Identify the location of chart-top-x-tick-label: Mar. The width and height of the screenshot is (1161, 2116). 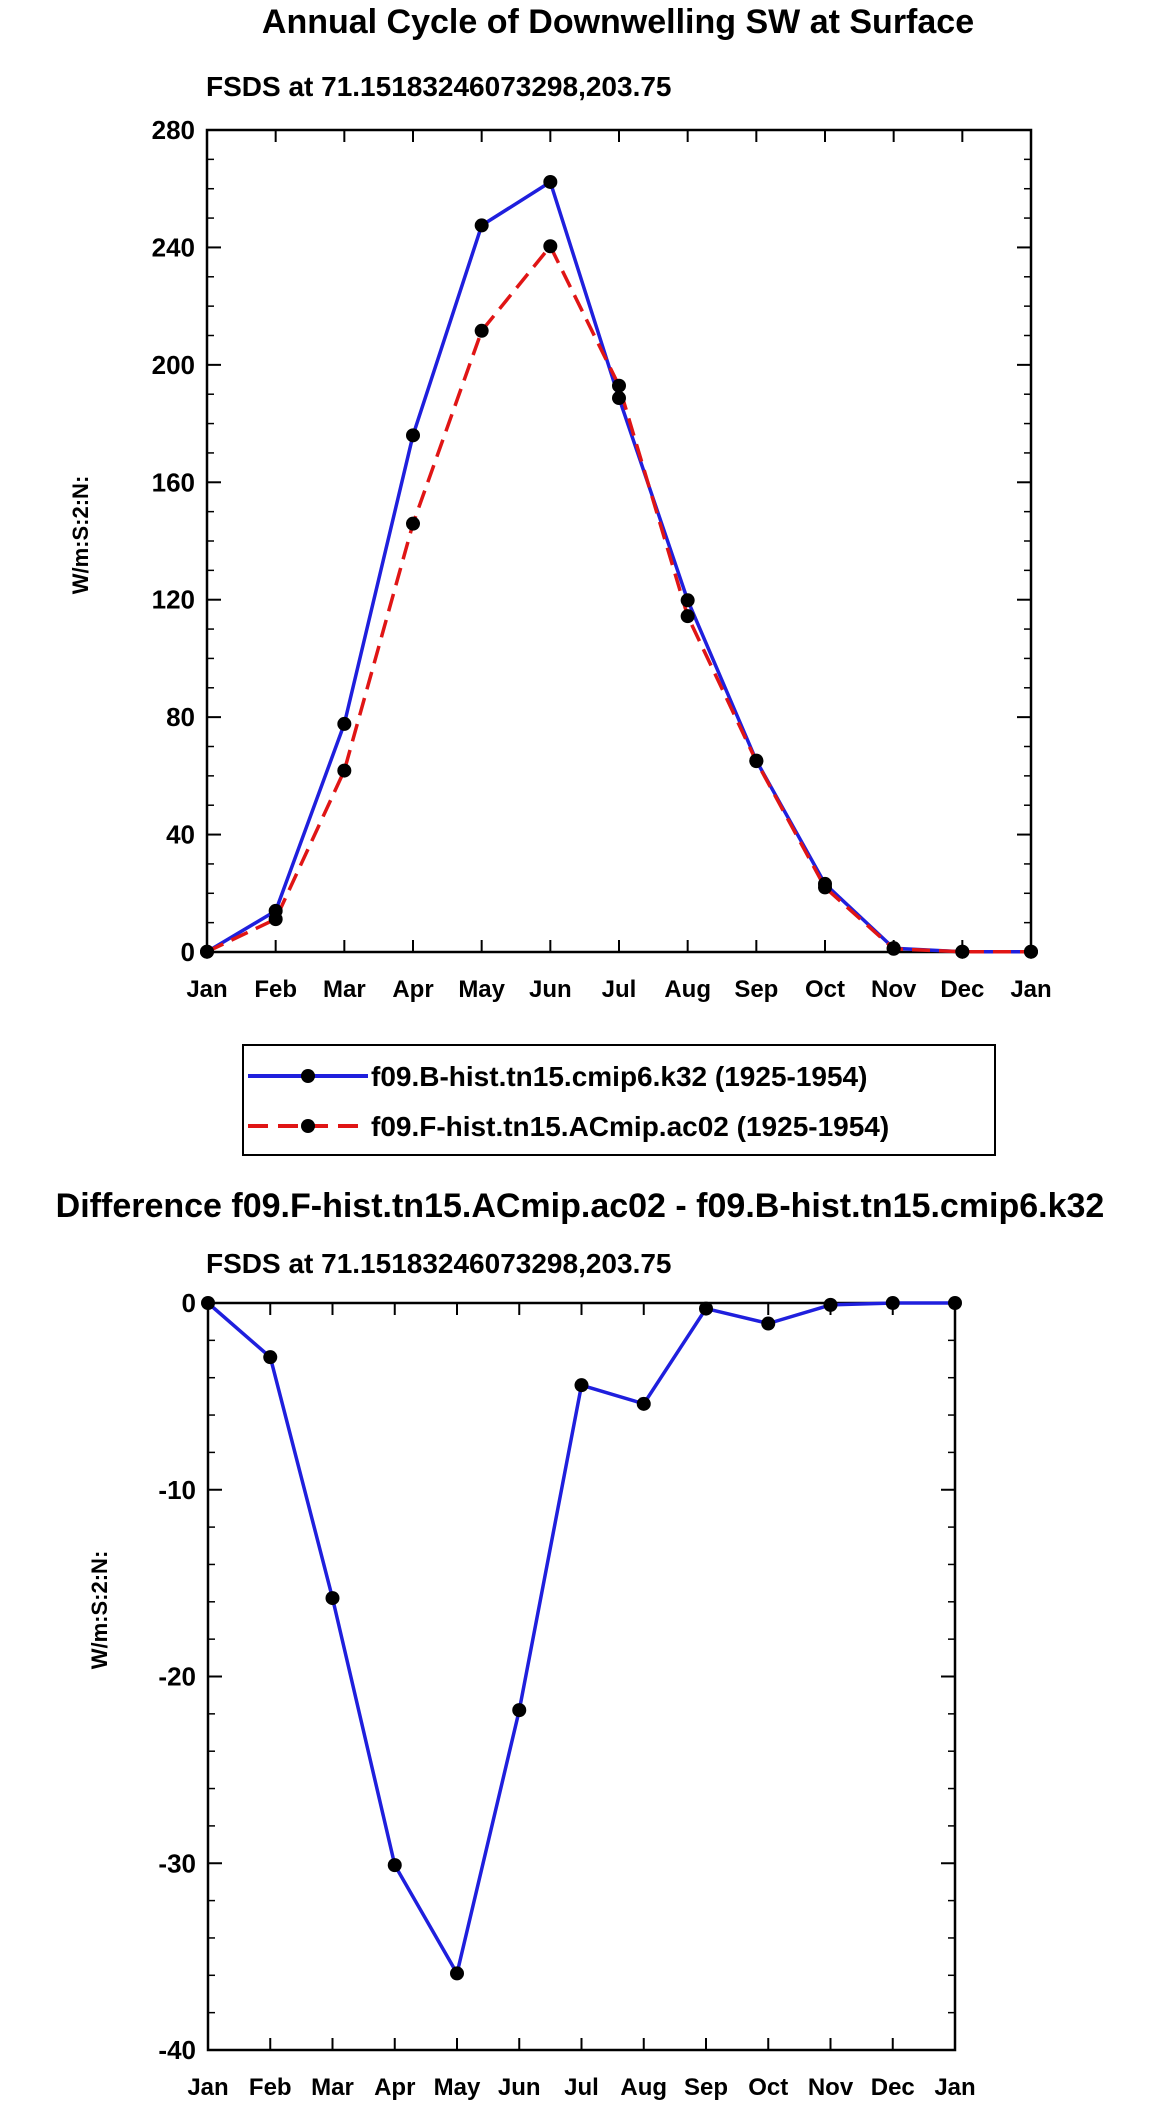
(344, 989).